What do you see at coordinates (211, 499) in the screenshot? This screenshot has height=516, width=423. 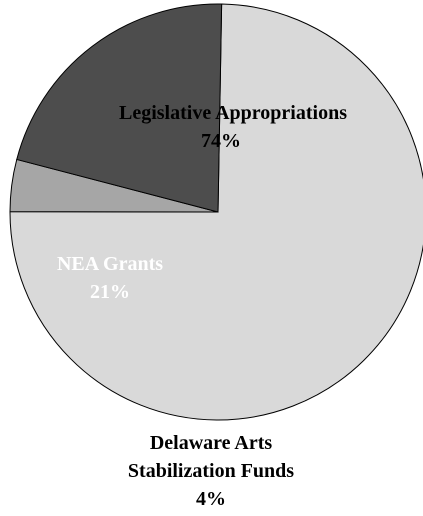 I see `slice-percent-delaware-arts: 4%` at bounding box center [211, 499].